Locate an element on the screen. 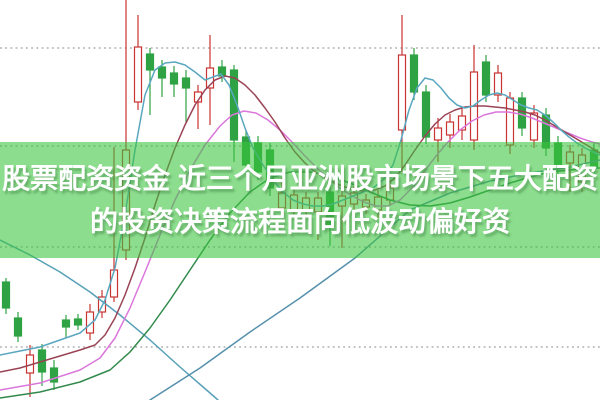 This screenshot has height=400, width=600. ma-long-blue-falling is located at coordinates (109, 319).